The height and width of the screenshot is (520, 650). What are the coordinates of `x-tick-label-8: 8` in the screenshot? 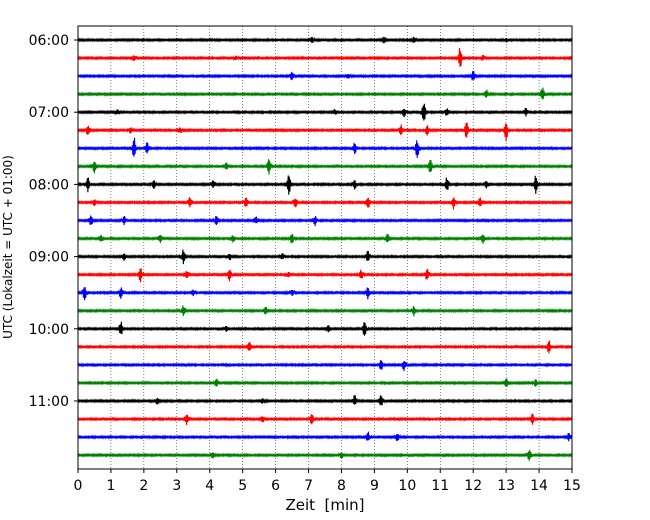 It's located at (341, 486).